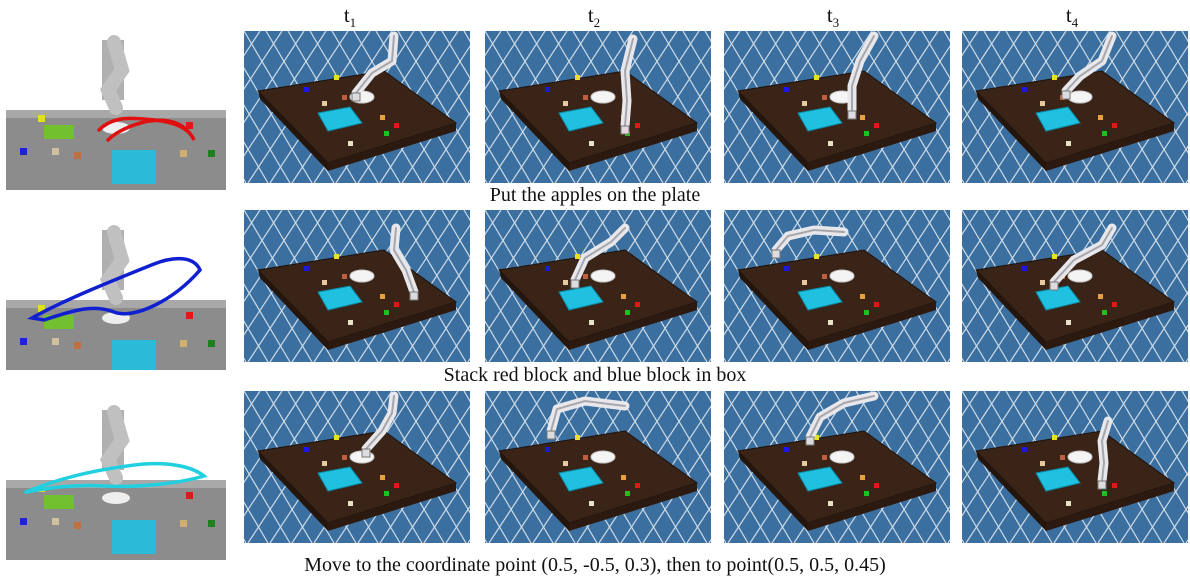 This screenshot has height=583, width=1190. What do you see at coordinates (146, 129) in the screenshot?
I see `trajectory-line` at bounding box center [146, 129].